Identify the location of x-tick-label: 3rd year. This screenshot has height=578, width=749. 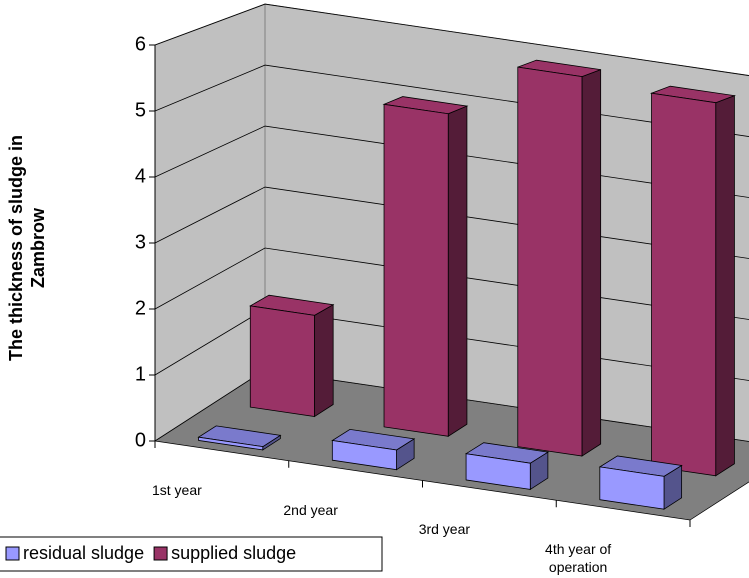
(444, 529).